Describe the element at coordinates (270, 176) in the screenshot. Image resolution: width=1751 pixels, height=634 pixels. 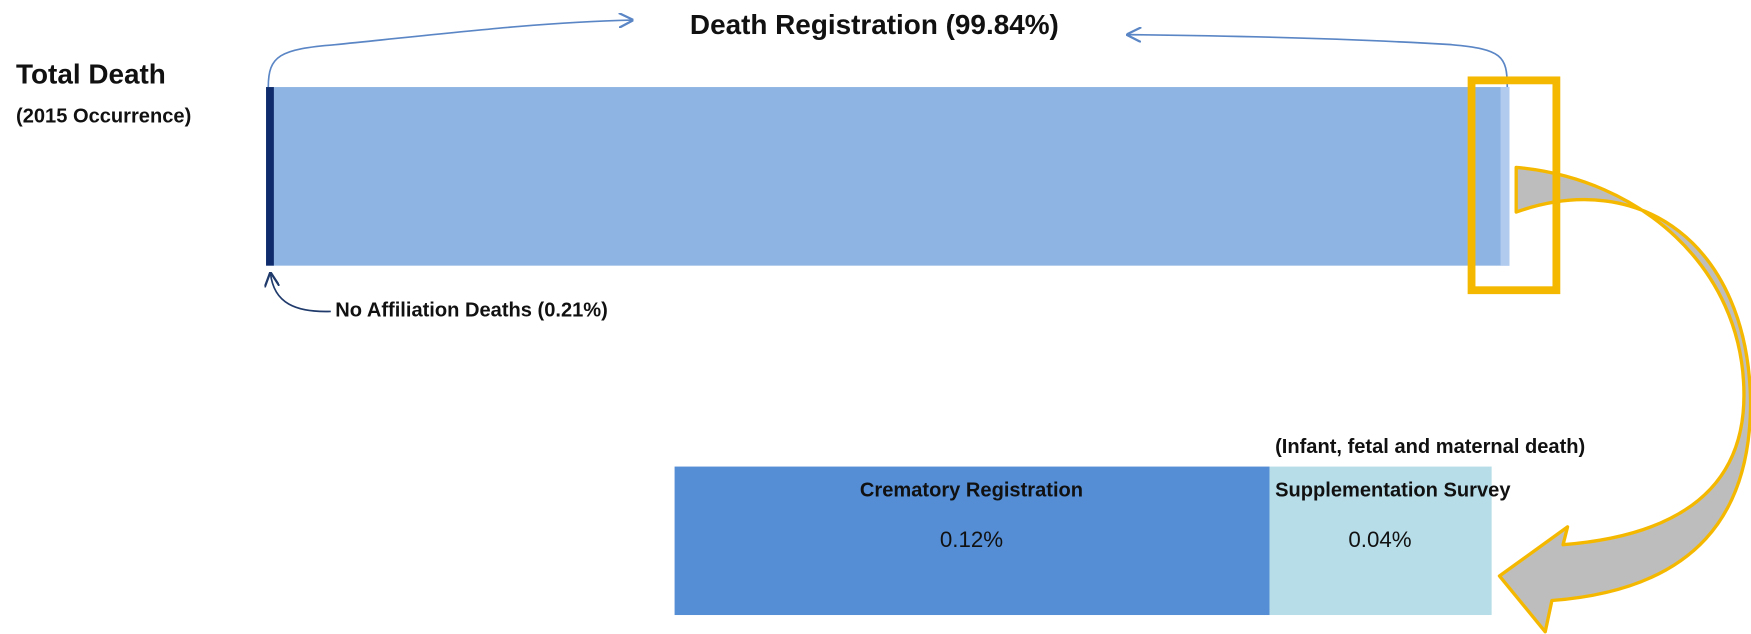
I see `no-affiliation-segment` at that location.